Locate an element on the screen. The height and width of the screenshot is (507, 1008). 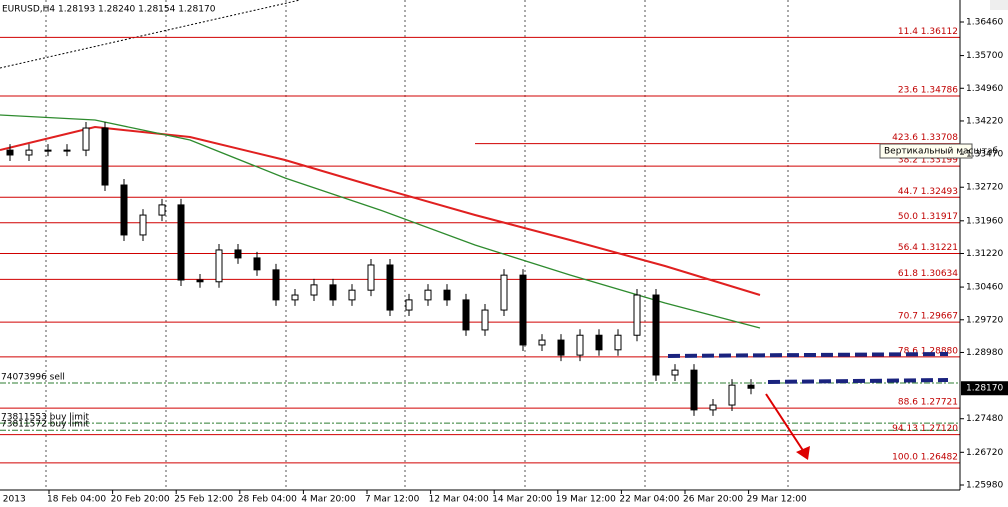
fib-label: 44.7 1.32493 is located at coordinates (928, 192).